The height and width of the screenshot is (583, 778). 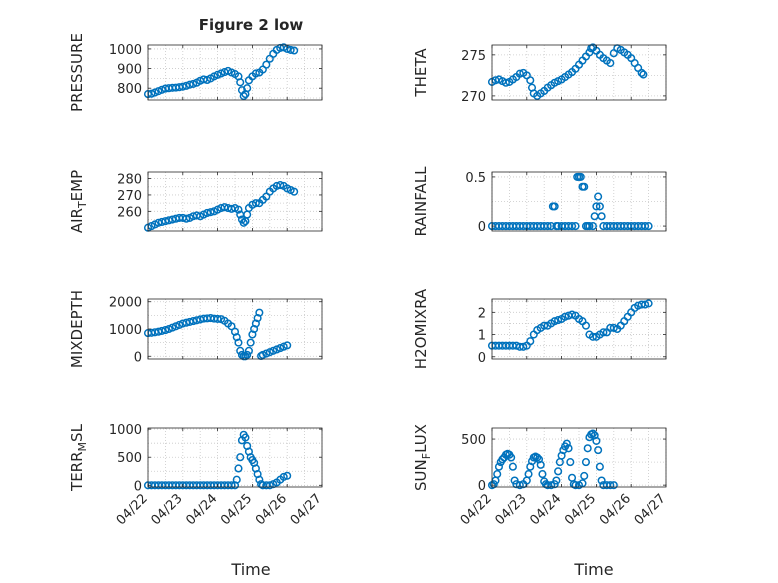 I want to click on y-axis-label: PRESSURE, so click(x=77, y=72).